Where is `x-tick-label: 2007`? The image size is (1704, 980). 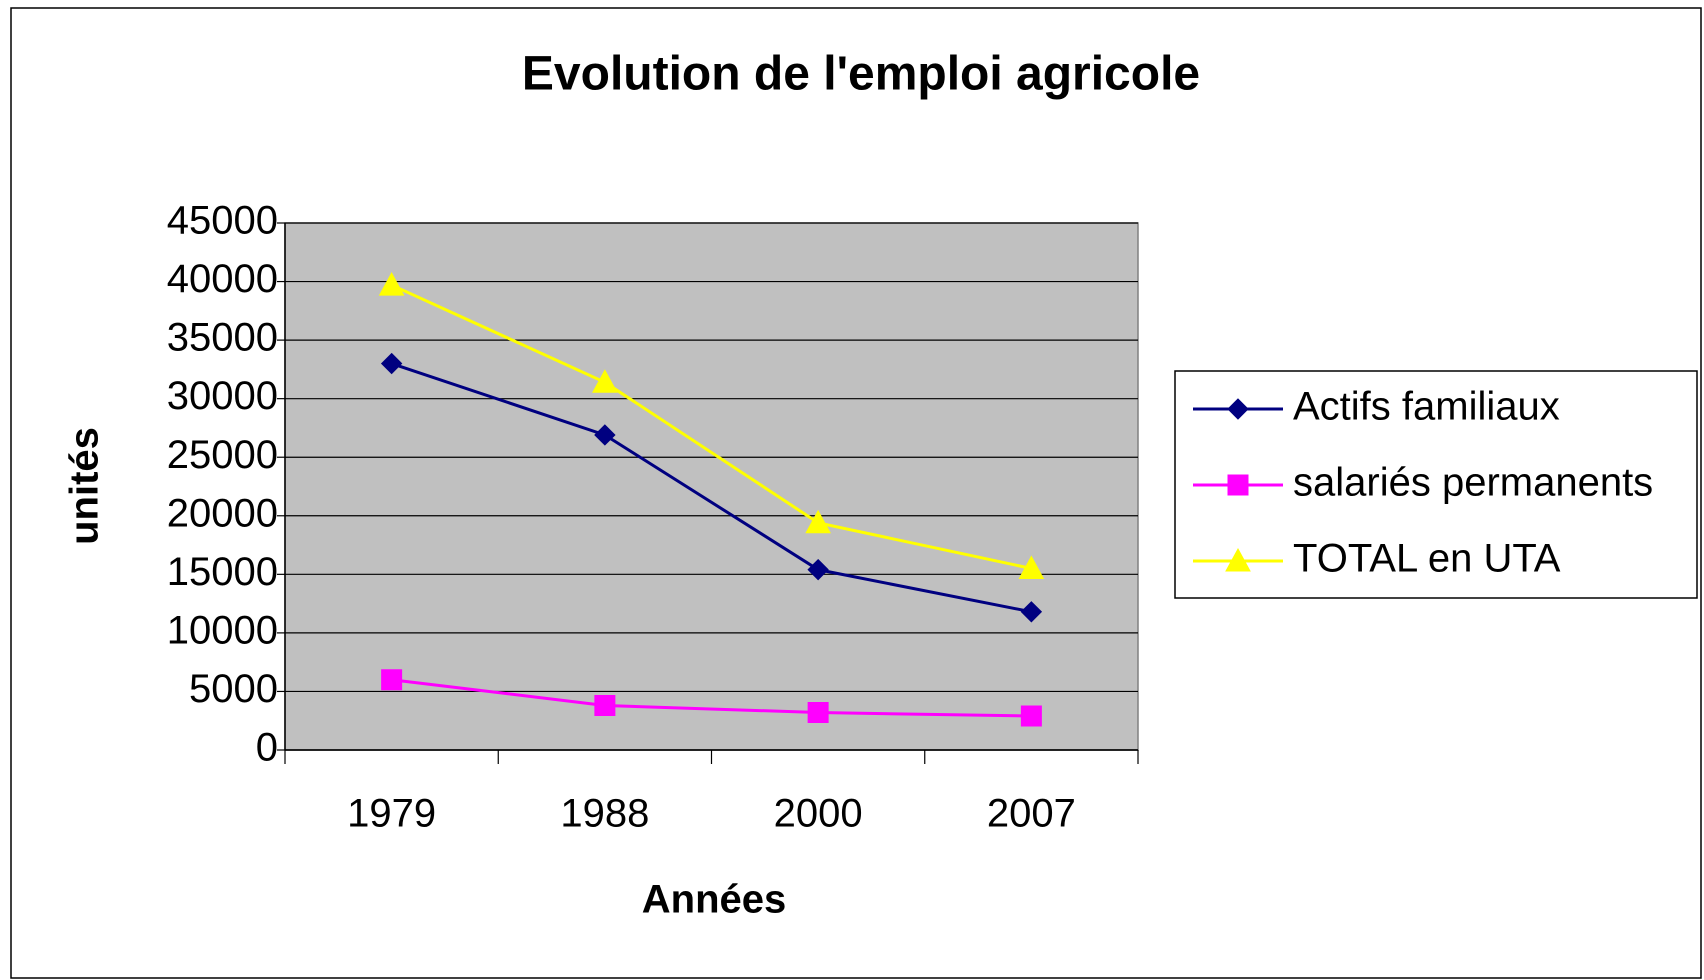 x-tick-label: 2007 is located at coordinates (1031, 814).